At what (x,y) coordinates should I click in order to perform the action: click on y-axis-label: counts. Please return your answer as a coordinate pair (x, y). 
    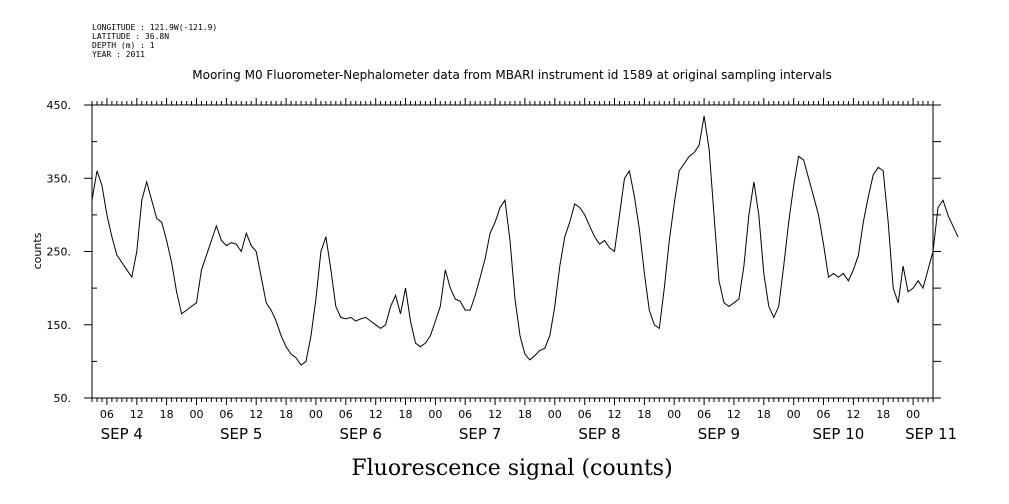
    Looking at the image, I should click on (37, 250).